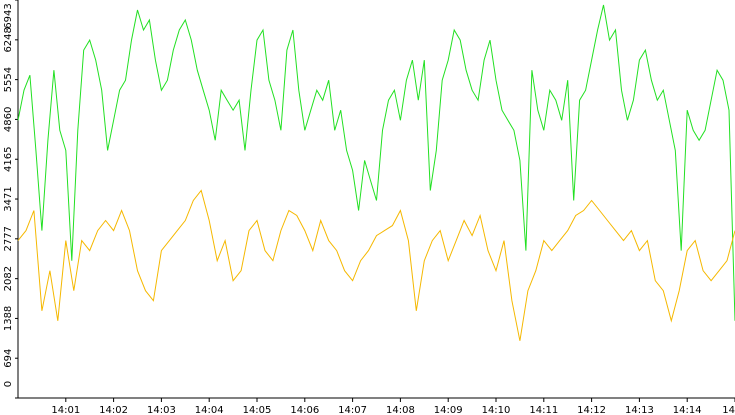 The width and height of the screenshot is (735, 415). What do you see at coordinates (8, 39) in the screenshot?
I see `y-tick-label: 6248` at bounding box center [8, 39].